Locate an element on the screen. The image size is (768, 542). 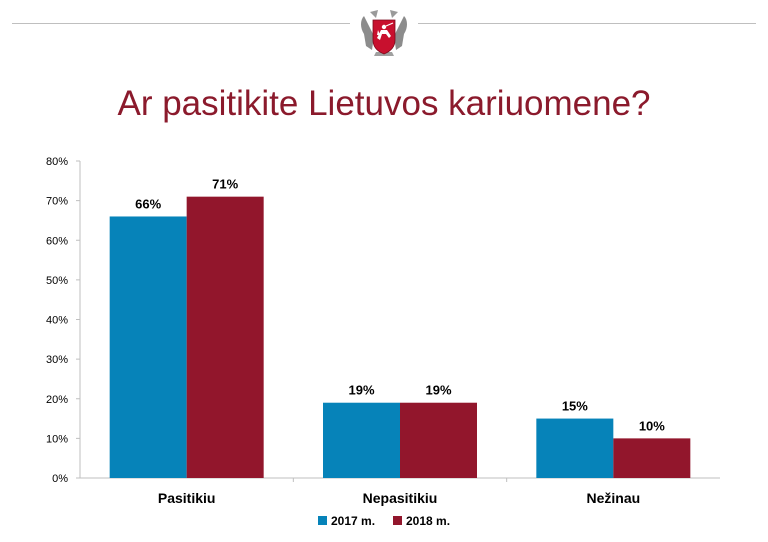
category-label: Nežinau is located at coordinates (613, 498).